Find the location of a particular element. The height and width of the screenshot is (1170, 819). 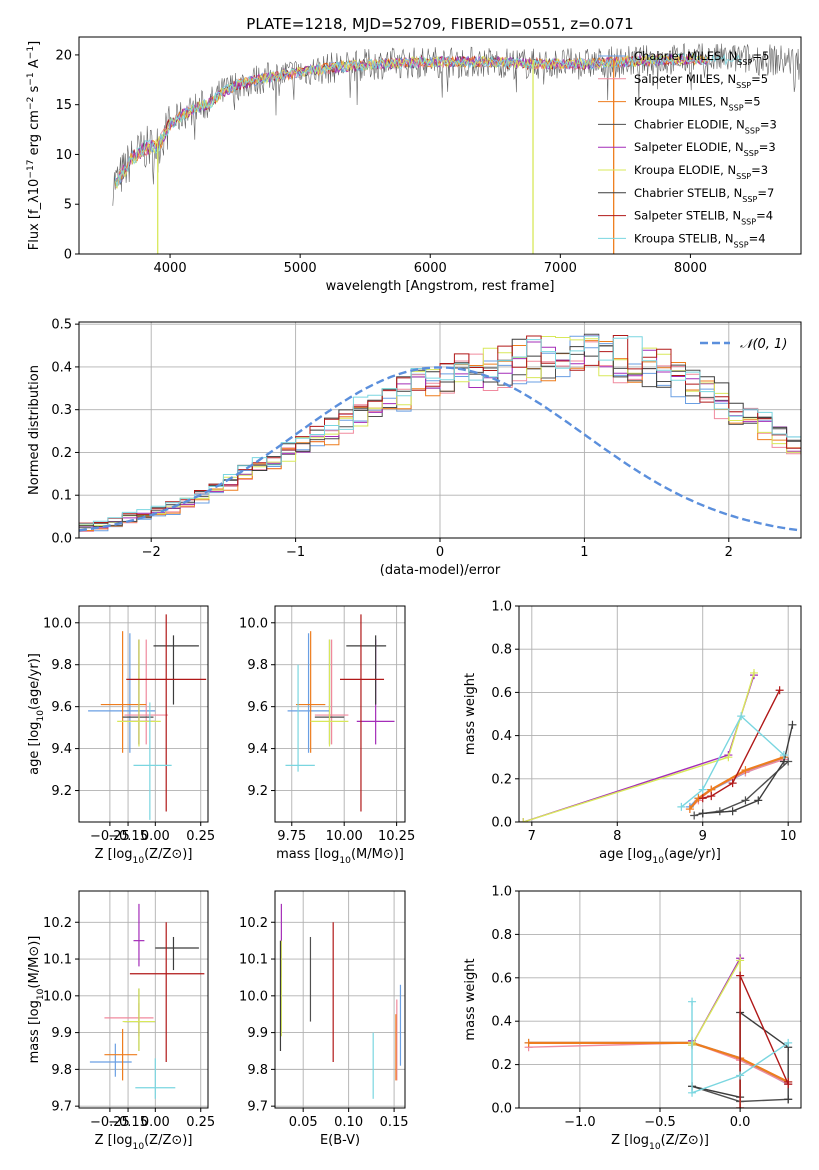

mass-vs-ebv-panel: 0.05 0.10 0.15 9.7 9.8 9.9 10.0 10.1 10.2 E(B-V) is located at coordinates (324, 1019).